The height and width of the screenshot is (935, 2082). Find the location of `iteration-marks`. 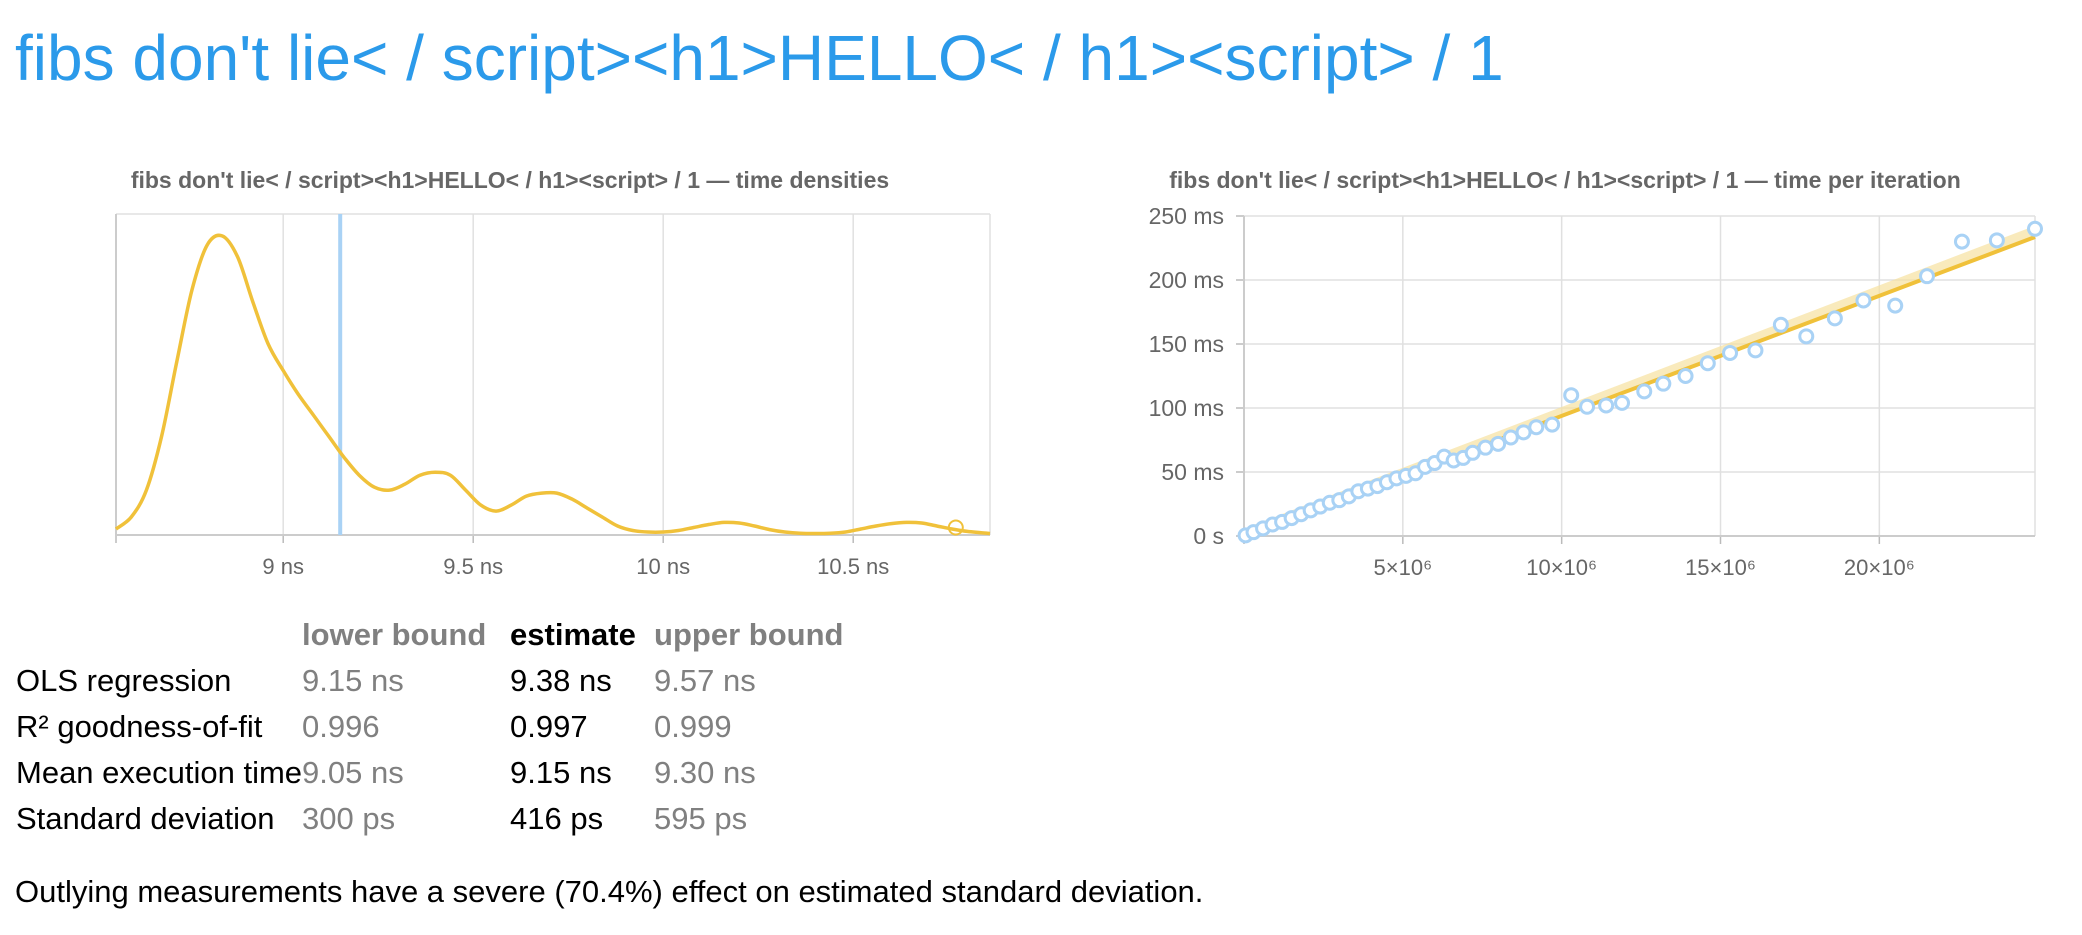

iteration-marks is located at coordinates (1640, 382).